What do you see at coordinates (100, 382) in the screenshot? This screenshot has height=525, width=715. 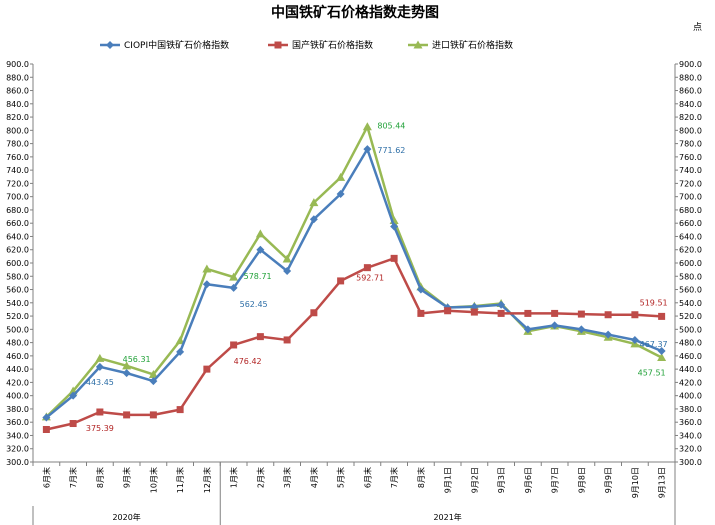 I see `data-label: 443.45` at bounding box center [100, 382].